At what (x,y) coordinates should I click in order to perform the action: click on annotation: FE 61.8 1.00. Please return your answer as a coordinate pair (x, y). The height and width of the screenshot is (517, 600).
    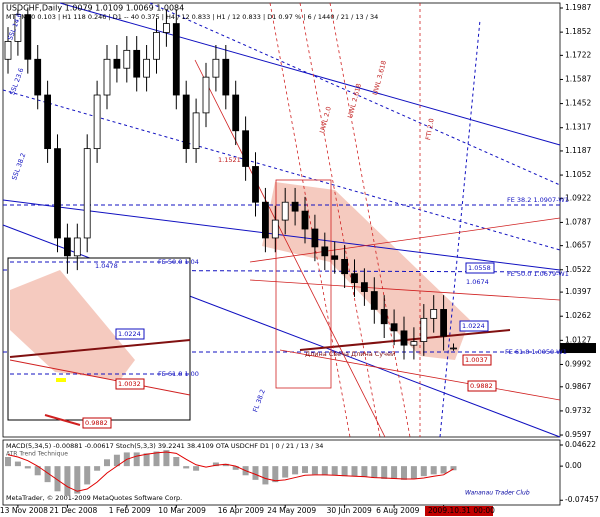
    Looking at the image, I should click on (178, 374).